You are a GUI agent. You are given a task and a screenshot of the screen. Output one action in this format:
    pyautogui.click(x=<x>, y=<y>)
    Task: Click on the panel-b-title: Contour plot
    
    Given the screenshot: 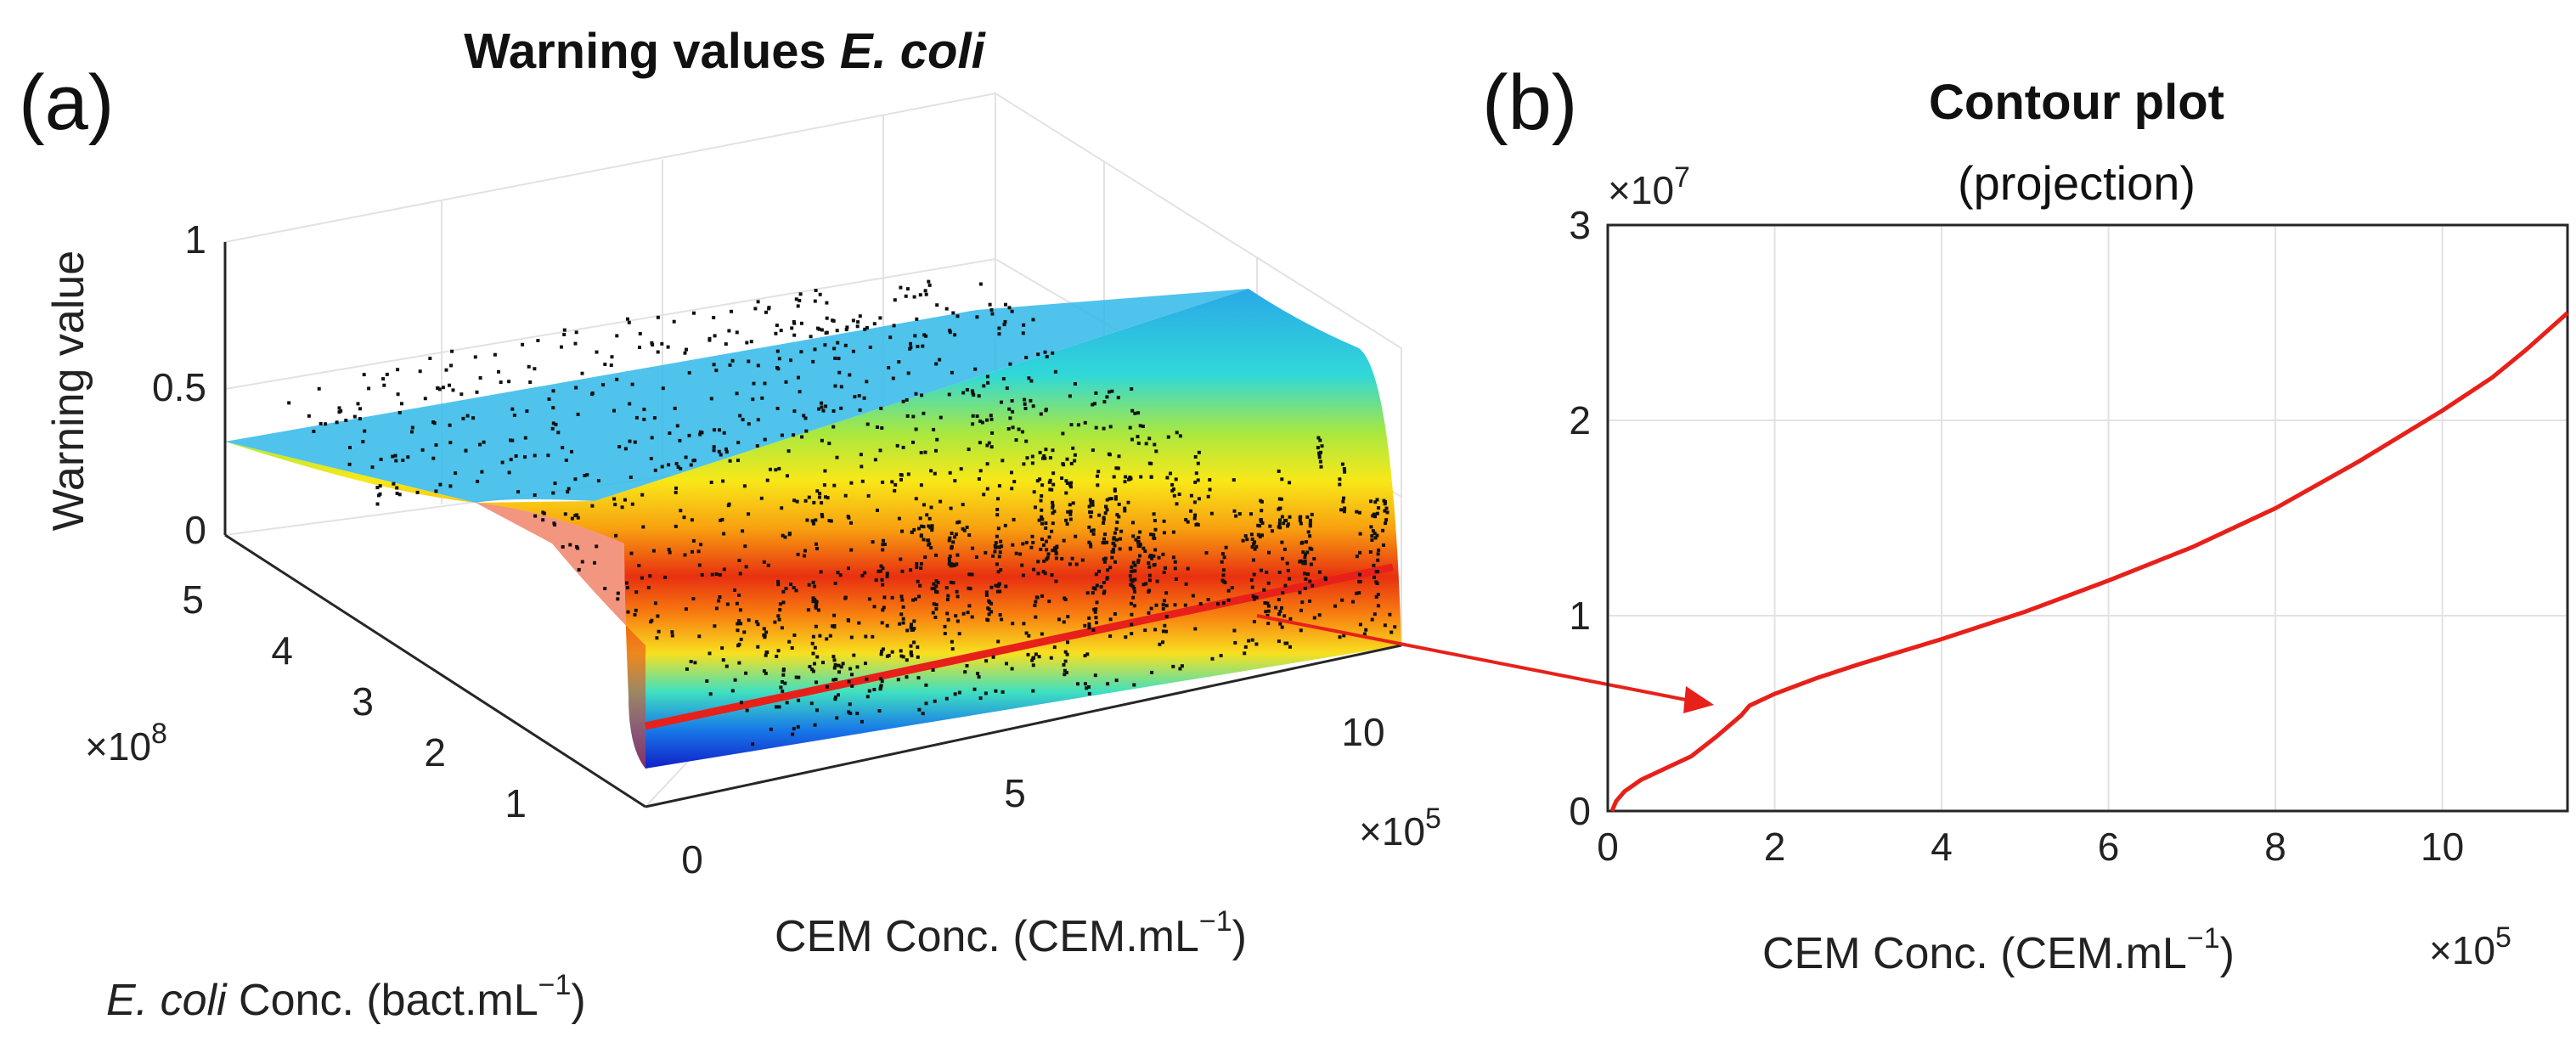 What is the action you would take?
    pyautogui.click(x=2076, y=102)
    